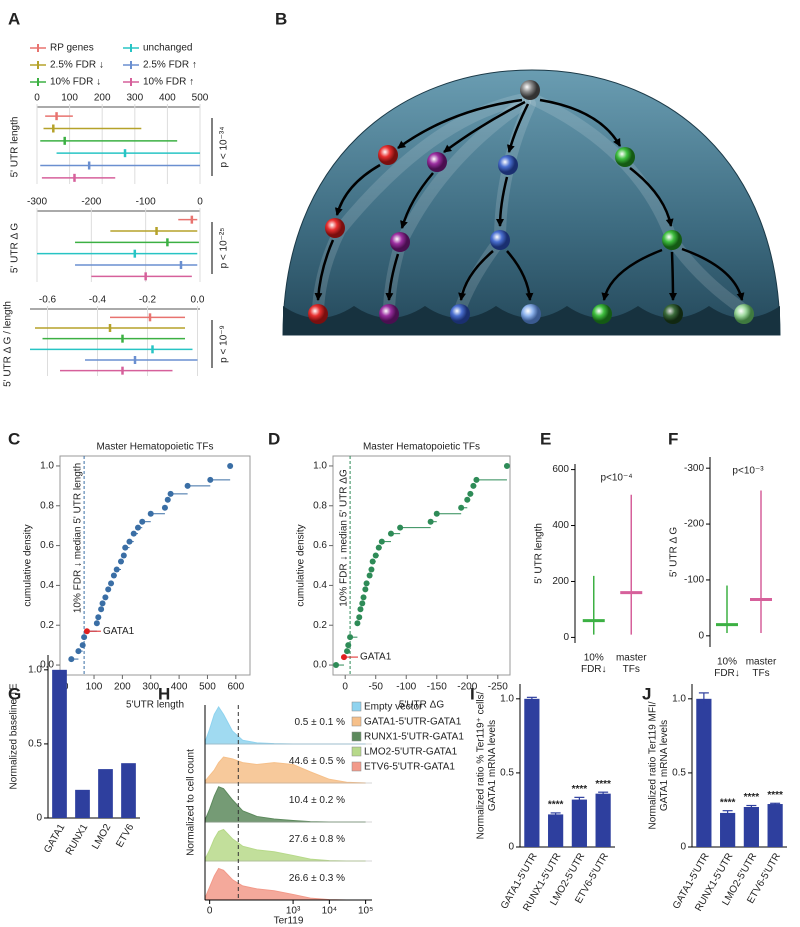 This screenshot has height=927, width=800. Describe the element at coordinates (748, 471) in the screenshot. I see `p-value: p<10⁻³` at that location.